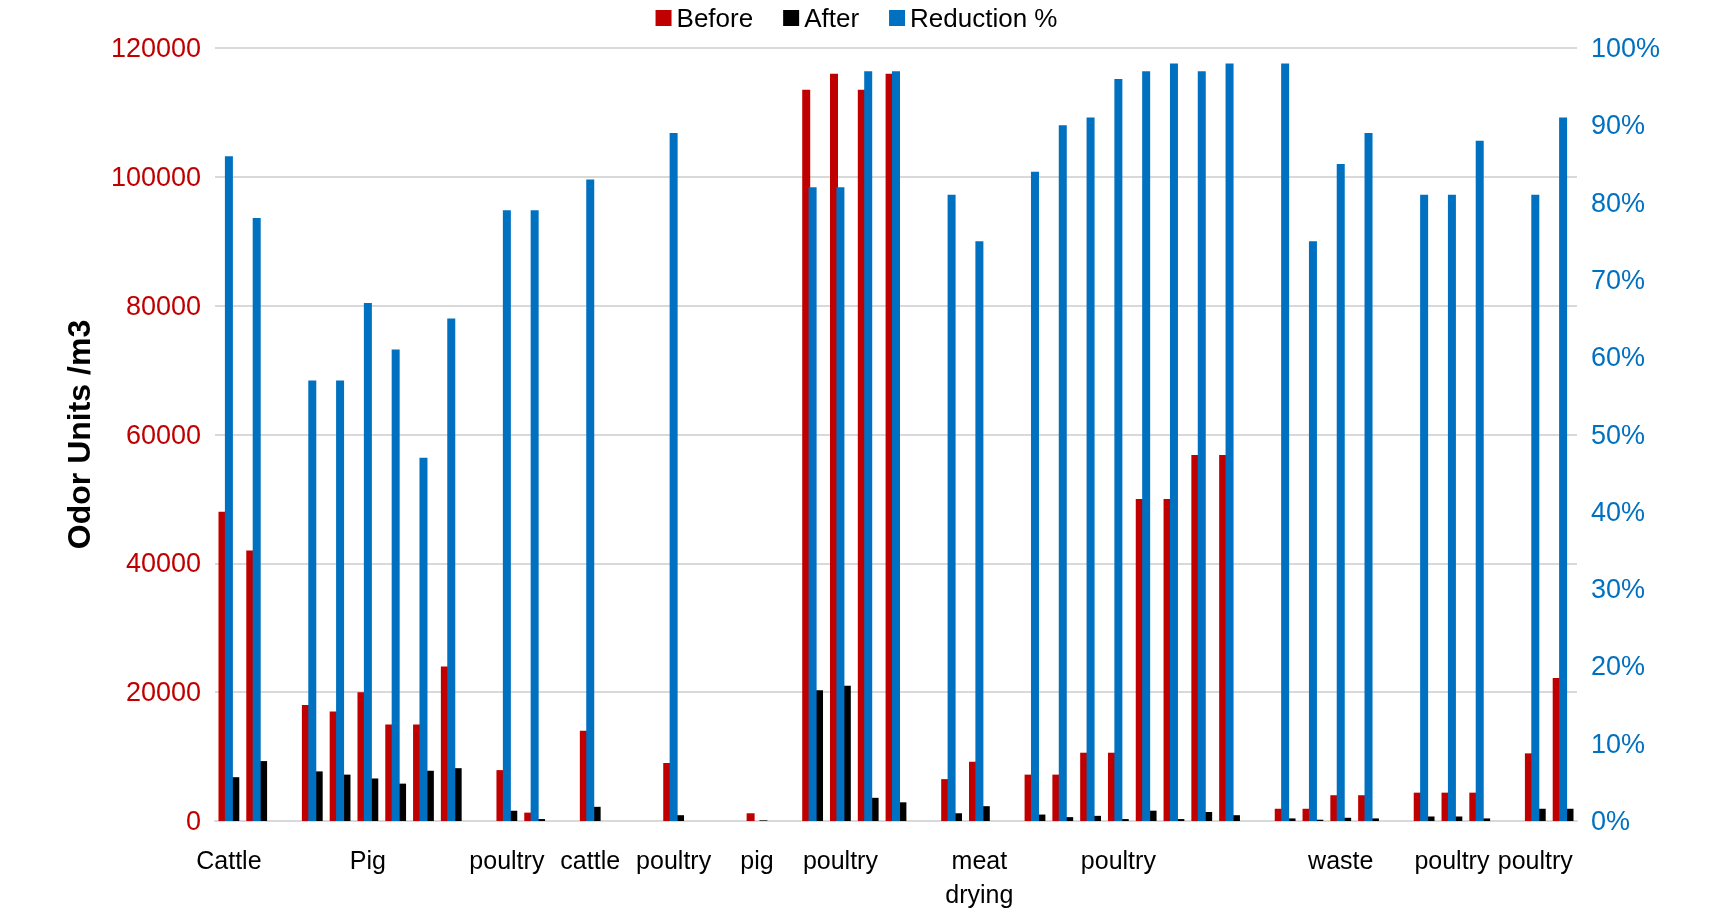  I want to click on legend-label: After, so click(832, 18).